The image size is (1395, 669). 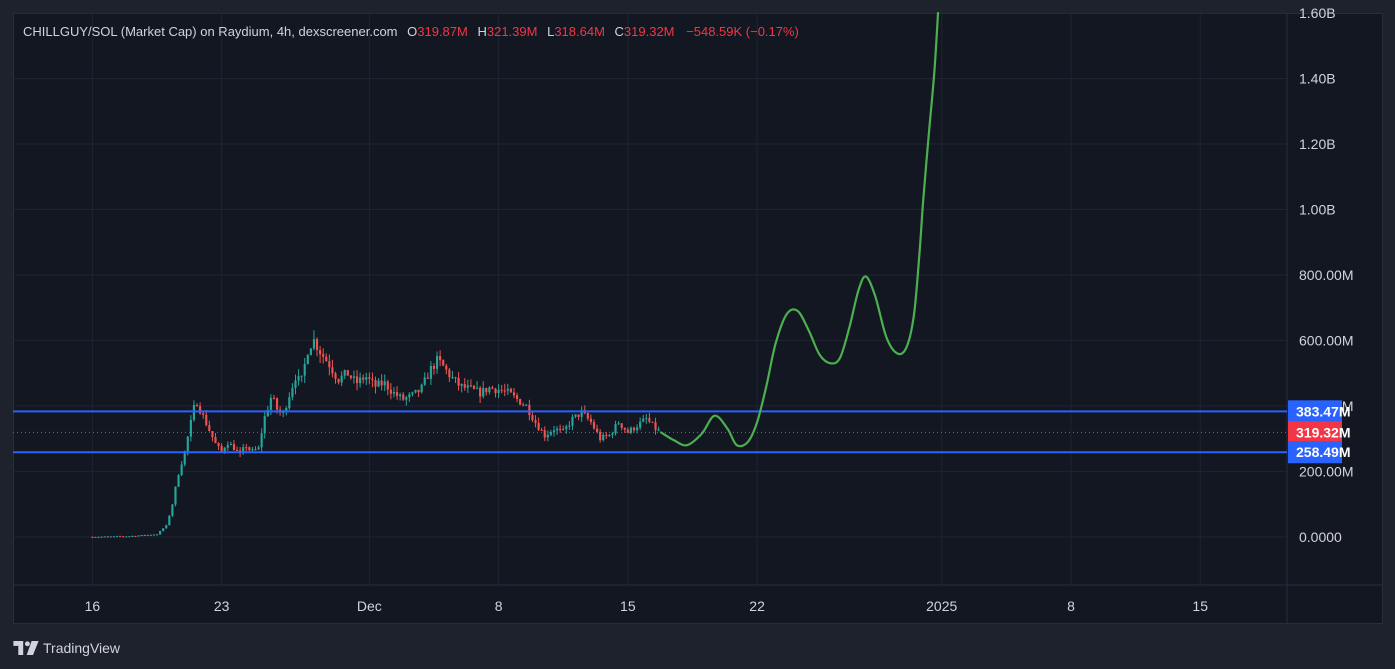 What do you see at coordinates (1315, 432) in the screenshot?
I see `current-price-tag` at bounding box center [1315, 432].